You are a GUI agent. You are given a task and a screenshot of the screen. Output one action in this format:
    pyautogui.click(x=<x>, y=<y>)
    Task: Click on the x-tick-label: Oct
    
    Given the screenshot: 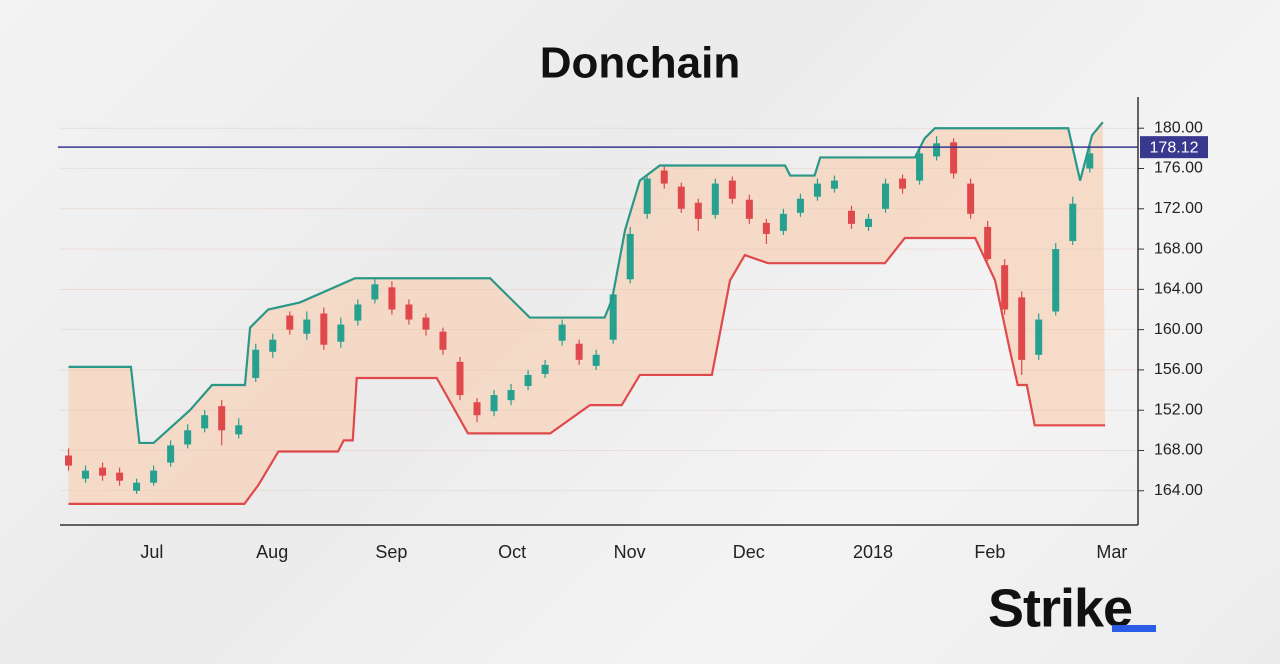 What is the action you would take?
    pyautogui.click(x=512, y=552)
    